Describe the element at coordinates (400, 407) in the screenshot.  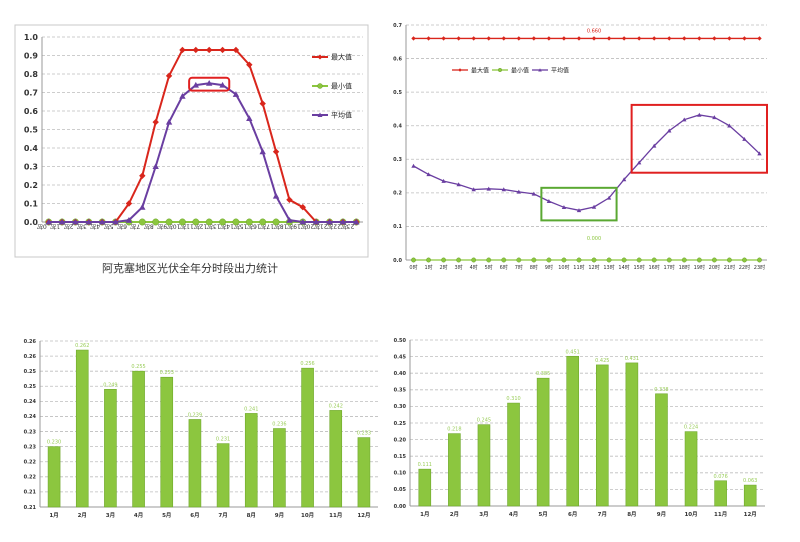
I see `y-tick-label: 0.30` at that location.